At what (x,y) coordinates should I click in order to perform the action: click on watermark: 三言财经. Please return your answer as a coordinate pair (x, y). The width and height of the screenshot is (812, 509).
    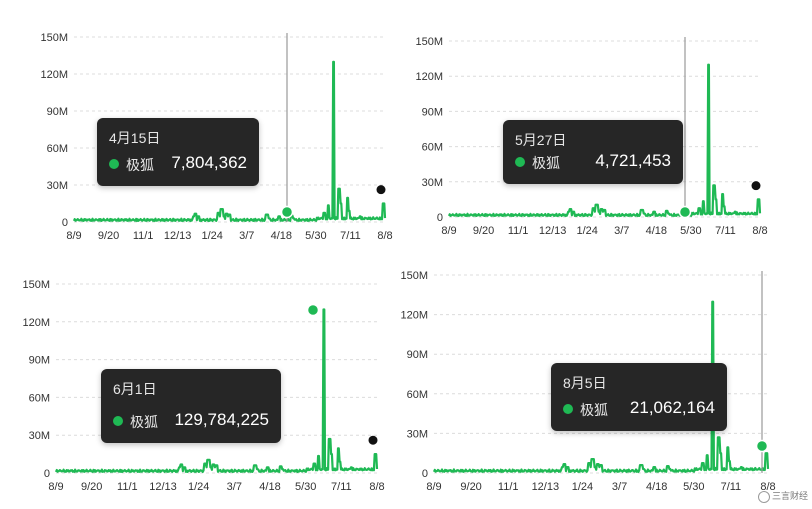
    Looking at the image, I should click on (782, 496).